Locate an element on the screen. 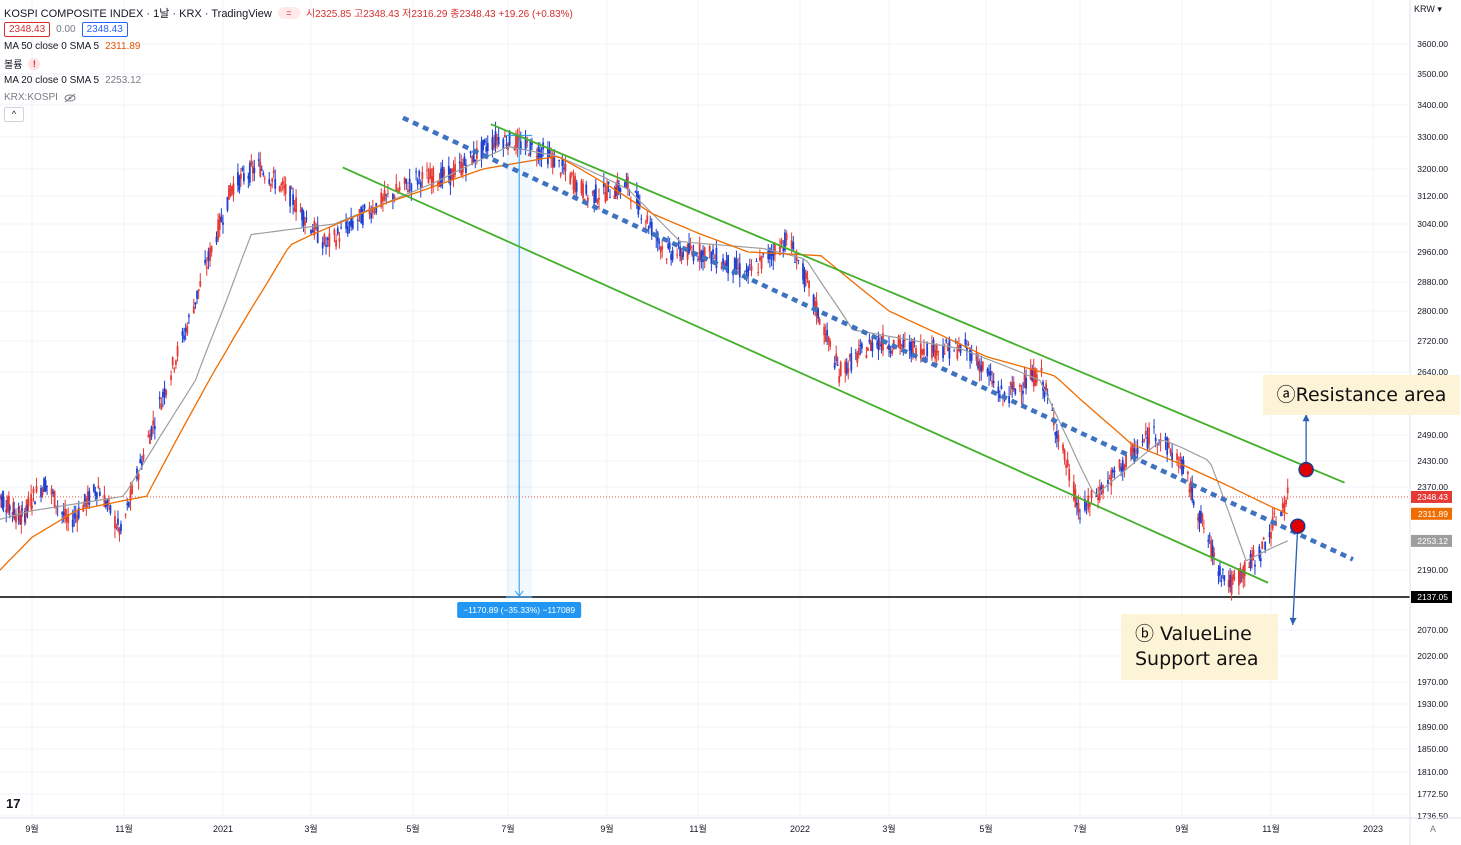 Image resolution: width=1461 pixels, height=845 pixels. compare-symbol-label: KRX:KOSPI is located at coordinates (31, 97).